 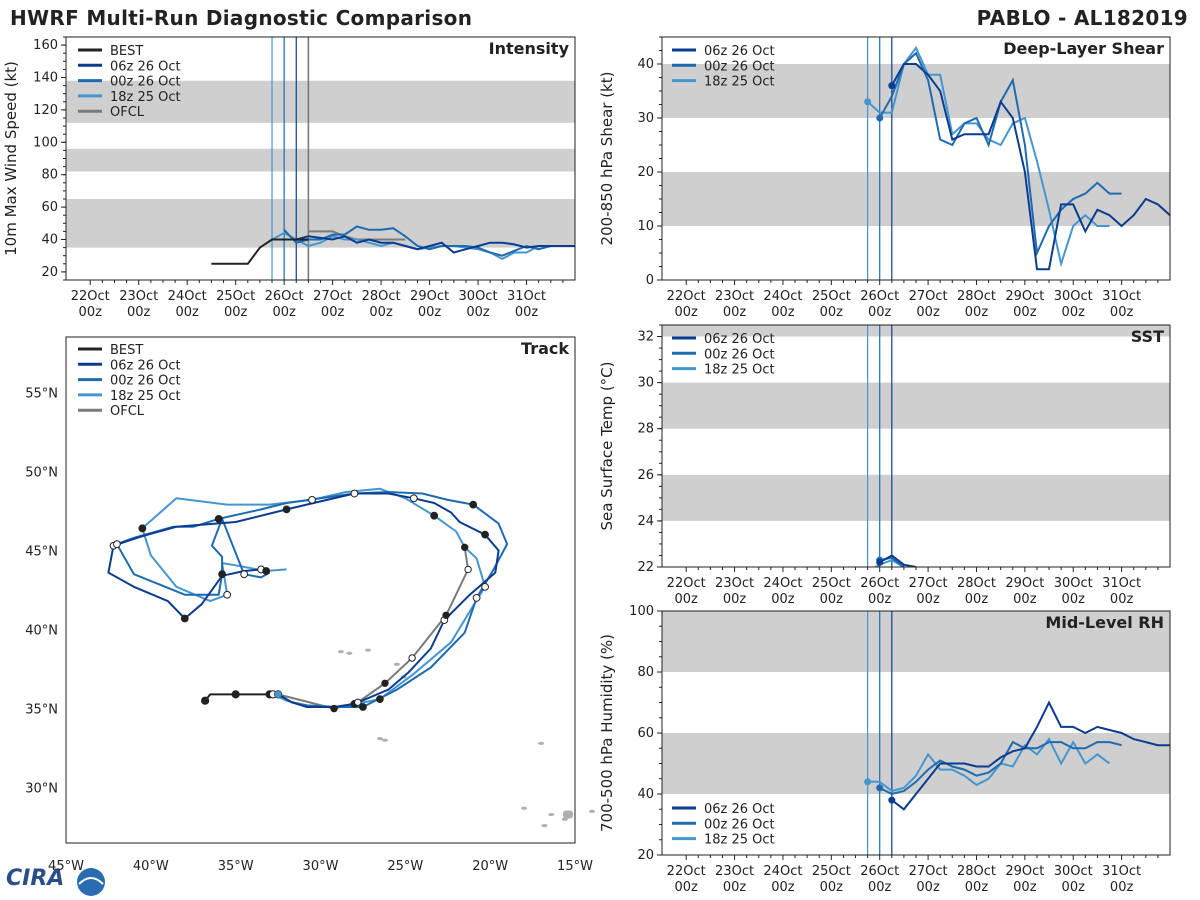 I want to click on intensity-xtick-date: 26Oct, so click(x=284, y=296).